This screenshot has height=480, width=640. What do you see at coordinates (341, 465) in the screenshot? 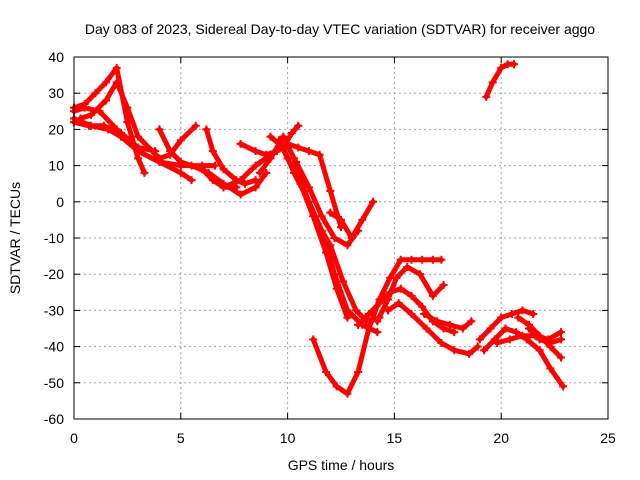
I see `x-axis-label: GPS time / hours` at bounding box center [341, 465].